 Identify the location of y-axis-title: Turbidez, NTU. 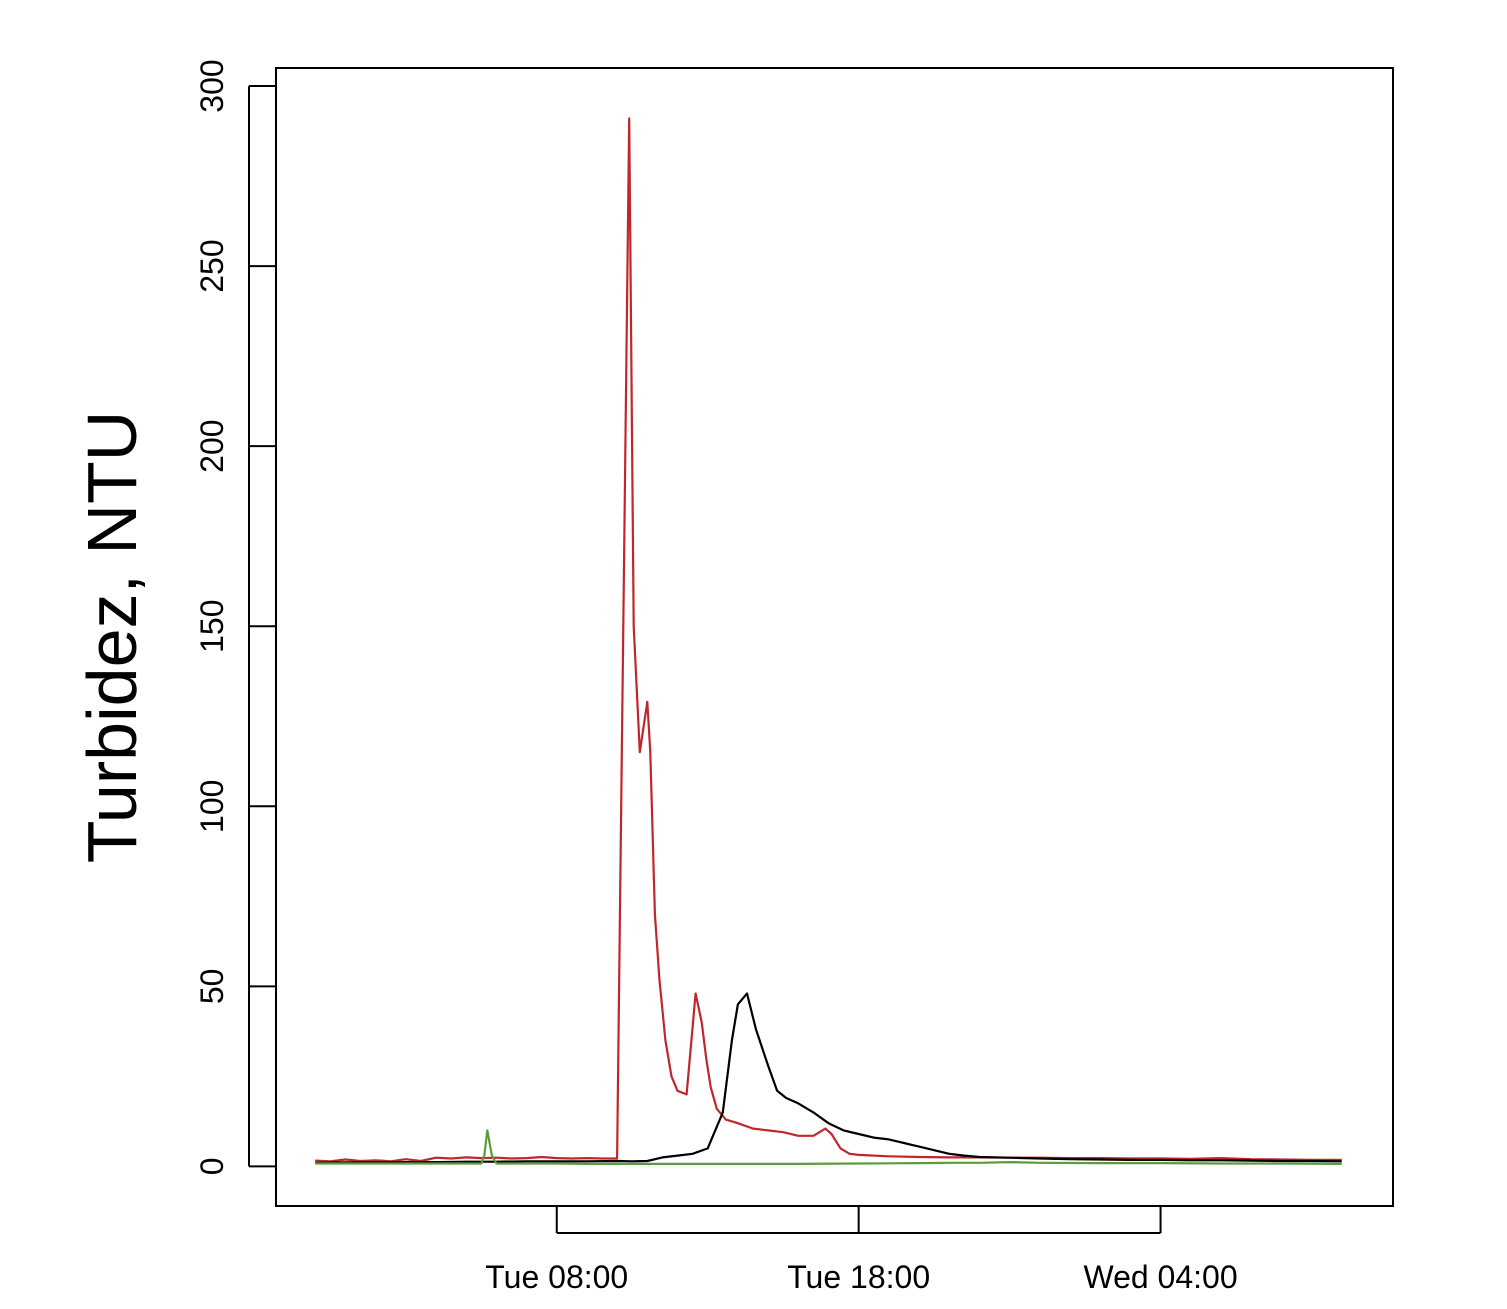
(112, 637).